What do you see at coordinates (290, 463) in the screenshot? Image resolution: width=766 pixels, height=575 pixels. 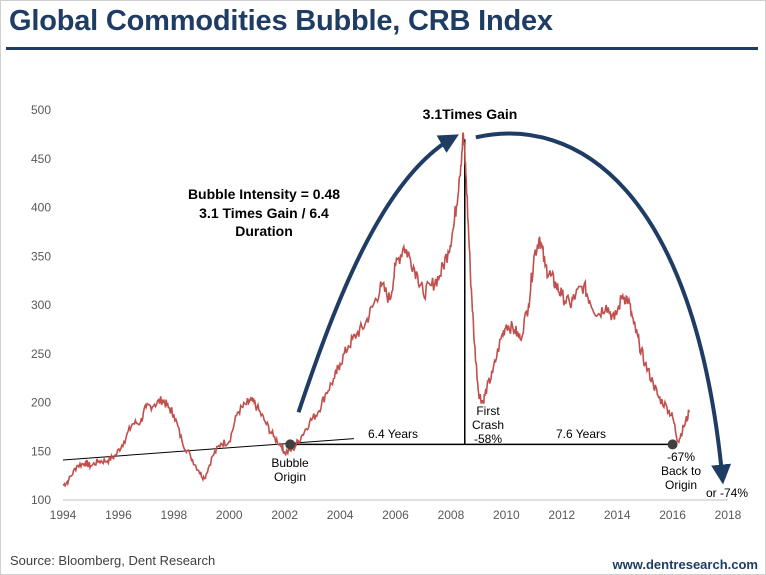 I see `bubble-origin-label-1: Bubble` at bounding box center [290, 463].